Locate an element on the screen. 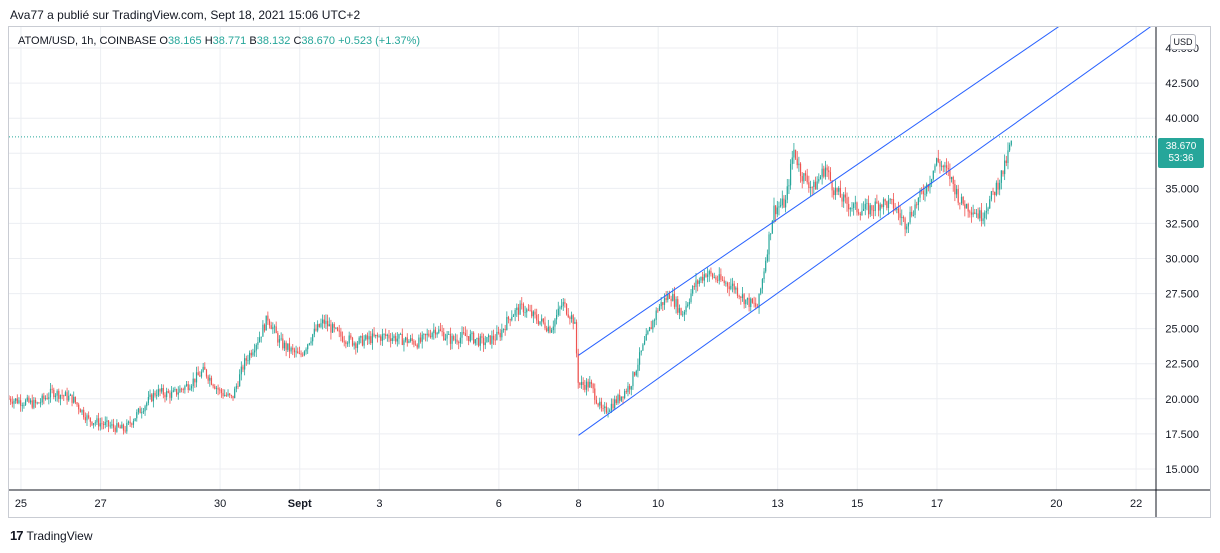 This screenshot has width=1220, height=553. tradingview-logo: 17 TradingView is located at coordinates (51, 535).